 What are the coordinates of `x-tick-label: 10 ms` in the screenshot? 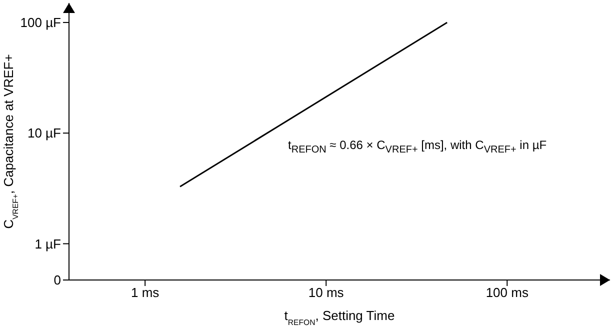 It's located at (326, 292).